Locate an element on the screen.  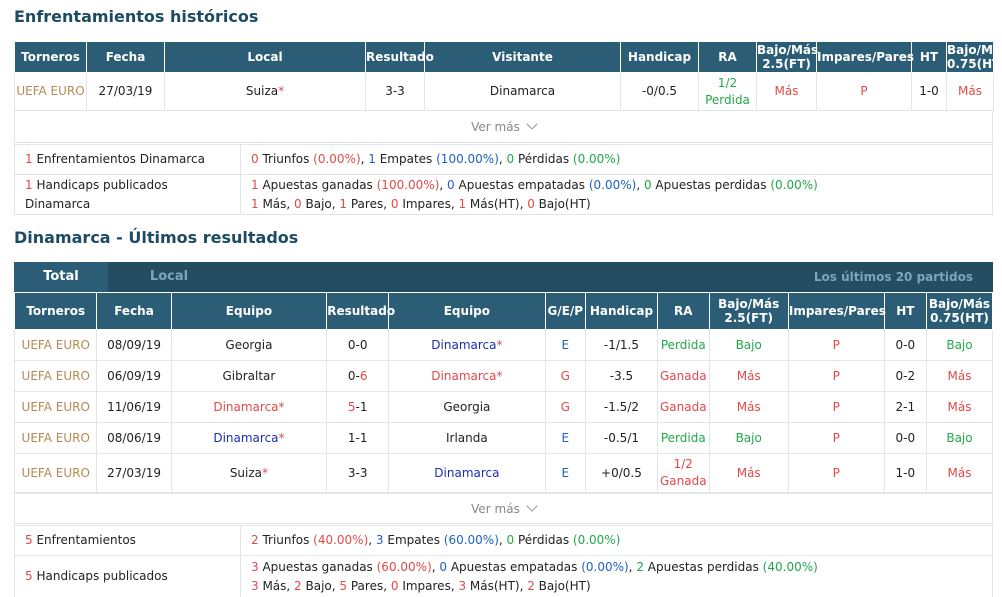
push-label: Apuestas empatadas is located at coordinates (514, 566).